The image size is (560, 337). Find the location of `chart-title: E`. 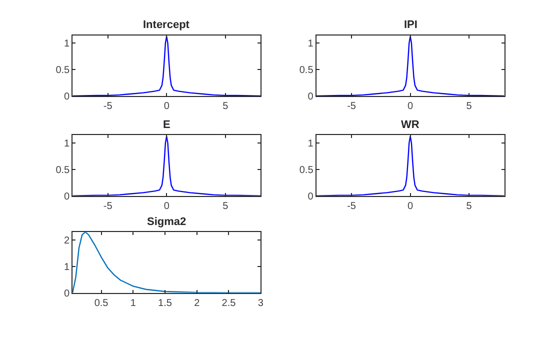

chart-title: E is located at coordinates (166, 125).